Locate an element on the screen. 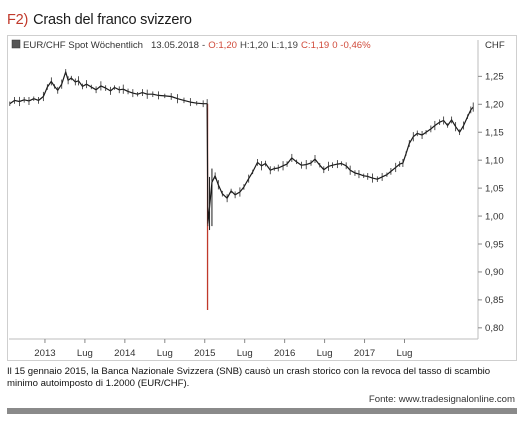  y-tick-label: 0,85 is located at coordinates (494, 300).